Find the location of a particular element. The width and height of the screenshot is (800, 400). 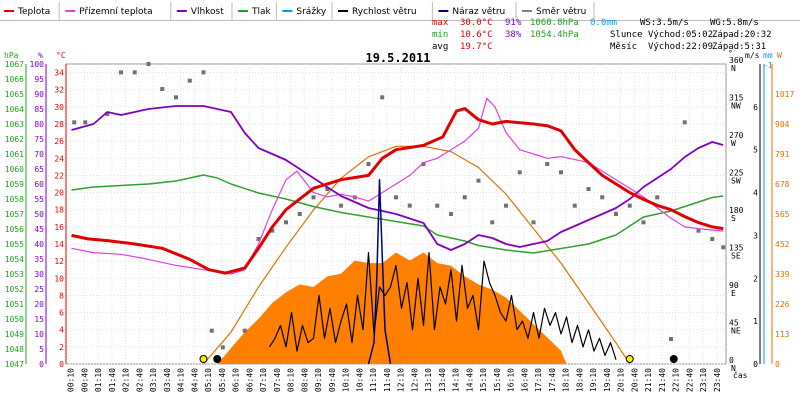

chart-title: 19.5.2011 is located at coordinates (397, 58).